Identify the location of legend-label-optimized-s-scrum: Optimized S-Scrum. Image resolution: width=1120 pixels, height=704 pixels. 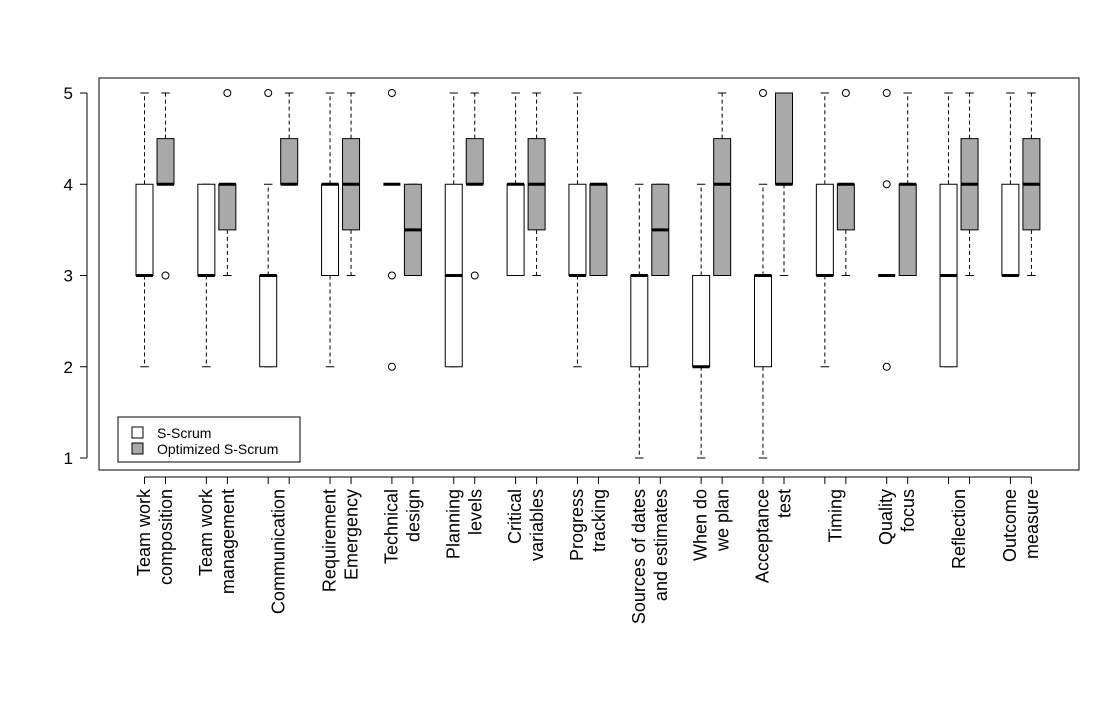
(217, 449).